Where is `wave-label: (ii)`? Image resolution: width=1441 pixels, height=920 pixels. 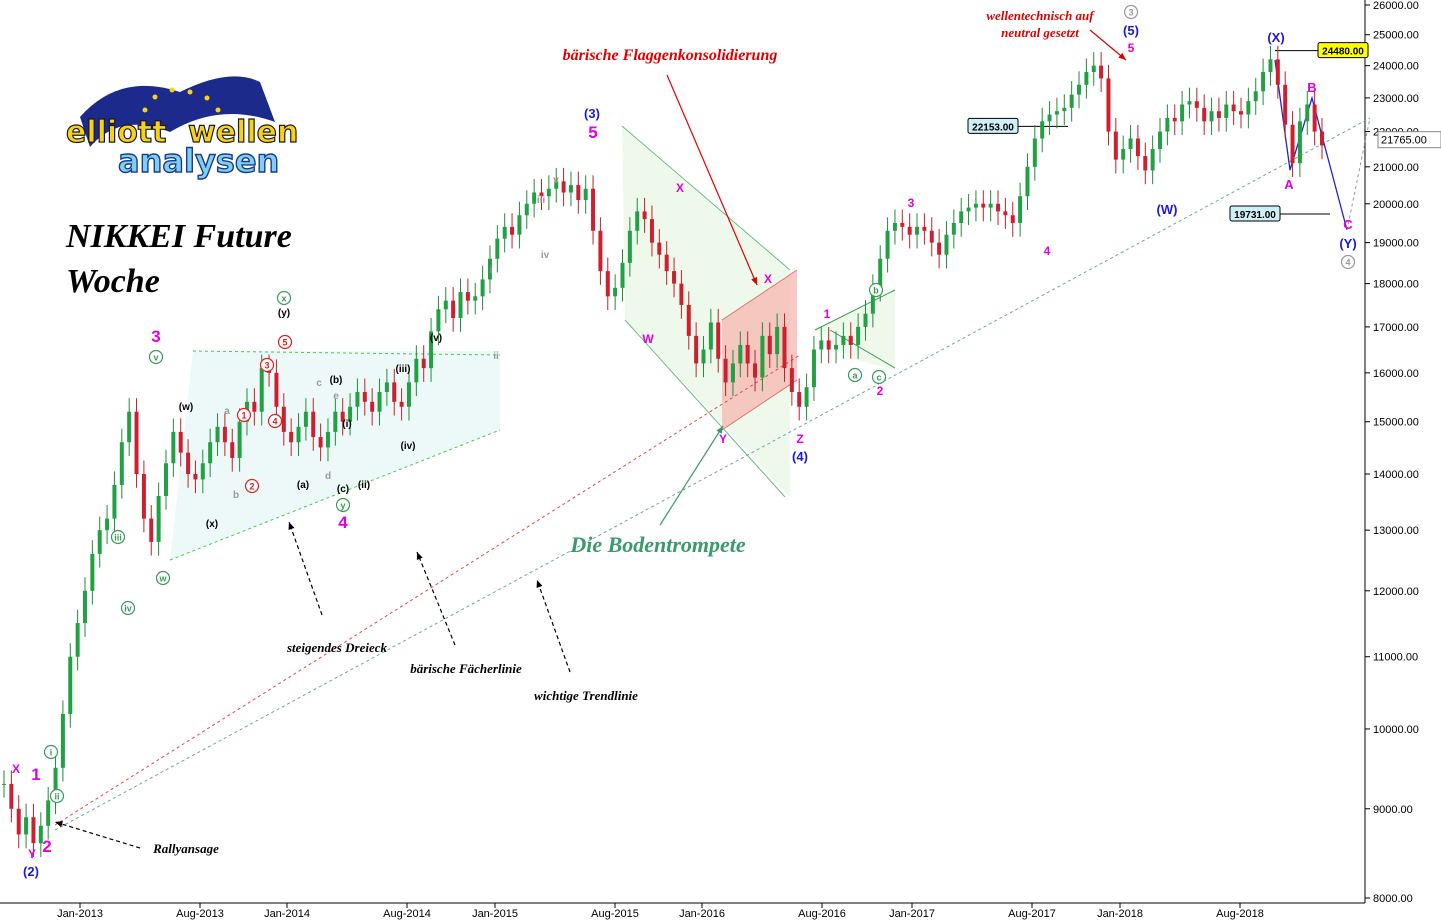
wave-label: (ii) is located at coordinates (364, 485).